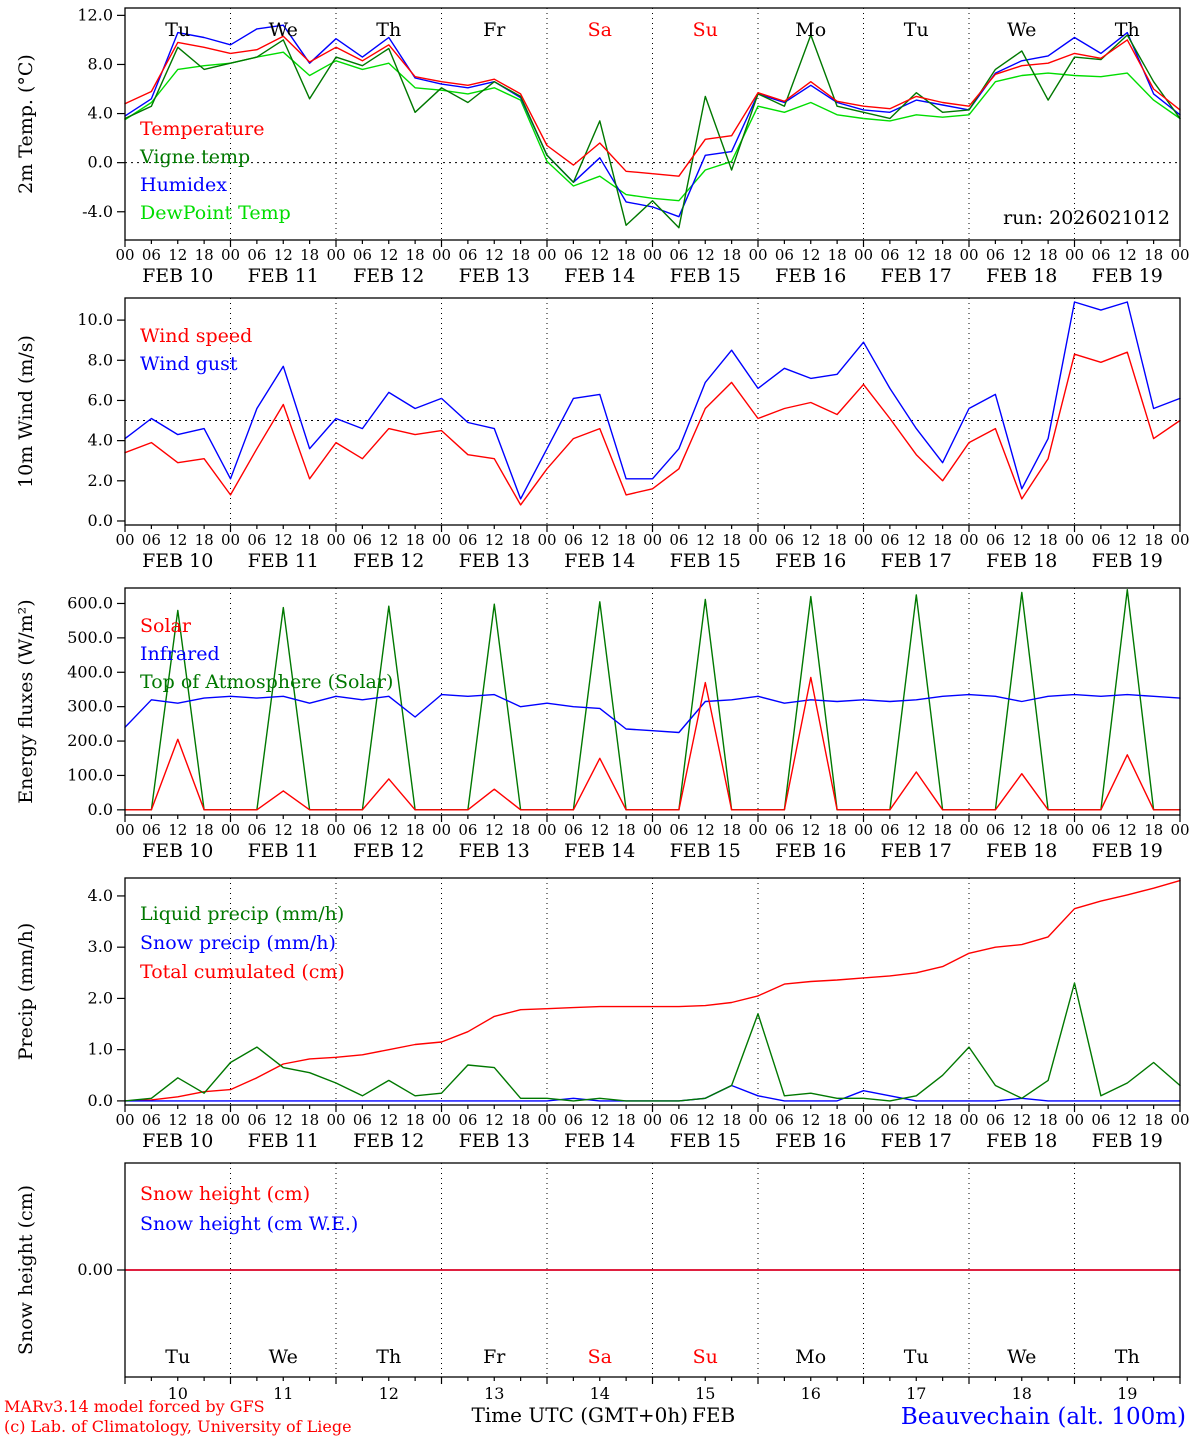 This screenshot has width=1194, height=1440. I want to click on xdate-label: FEB 15, so click(705, 276).